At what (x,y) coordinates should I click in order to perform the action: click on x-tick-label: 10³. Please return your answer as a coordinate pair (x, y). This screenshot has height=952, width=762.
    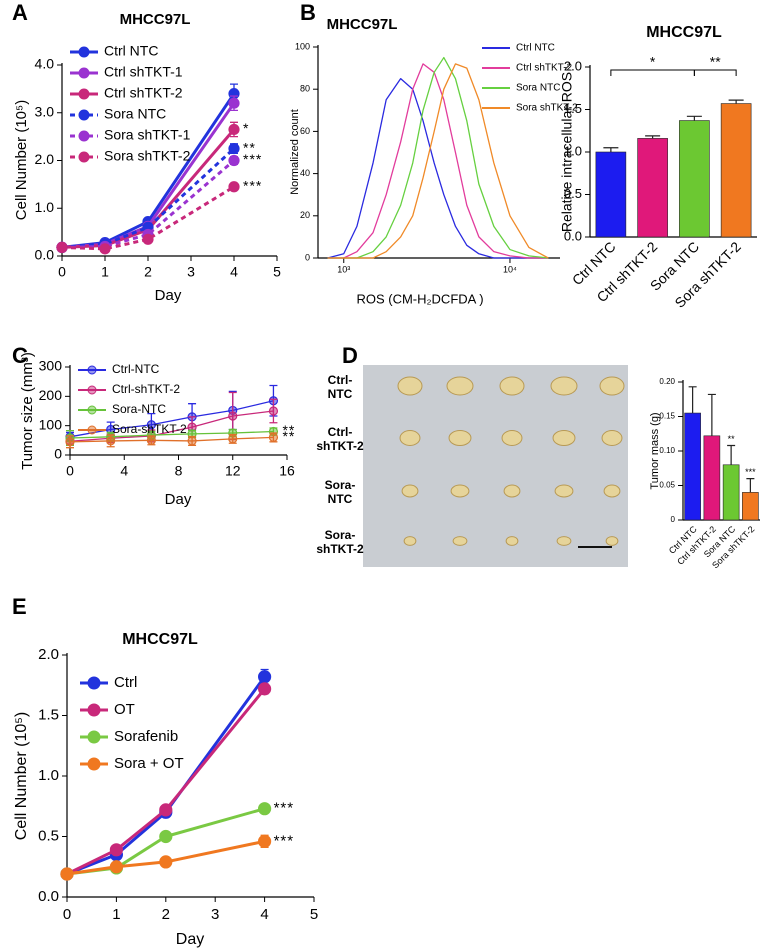
    Looking at the image, I should click on (343, 269).